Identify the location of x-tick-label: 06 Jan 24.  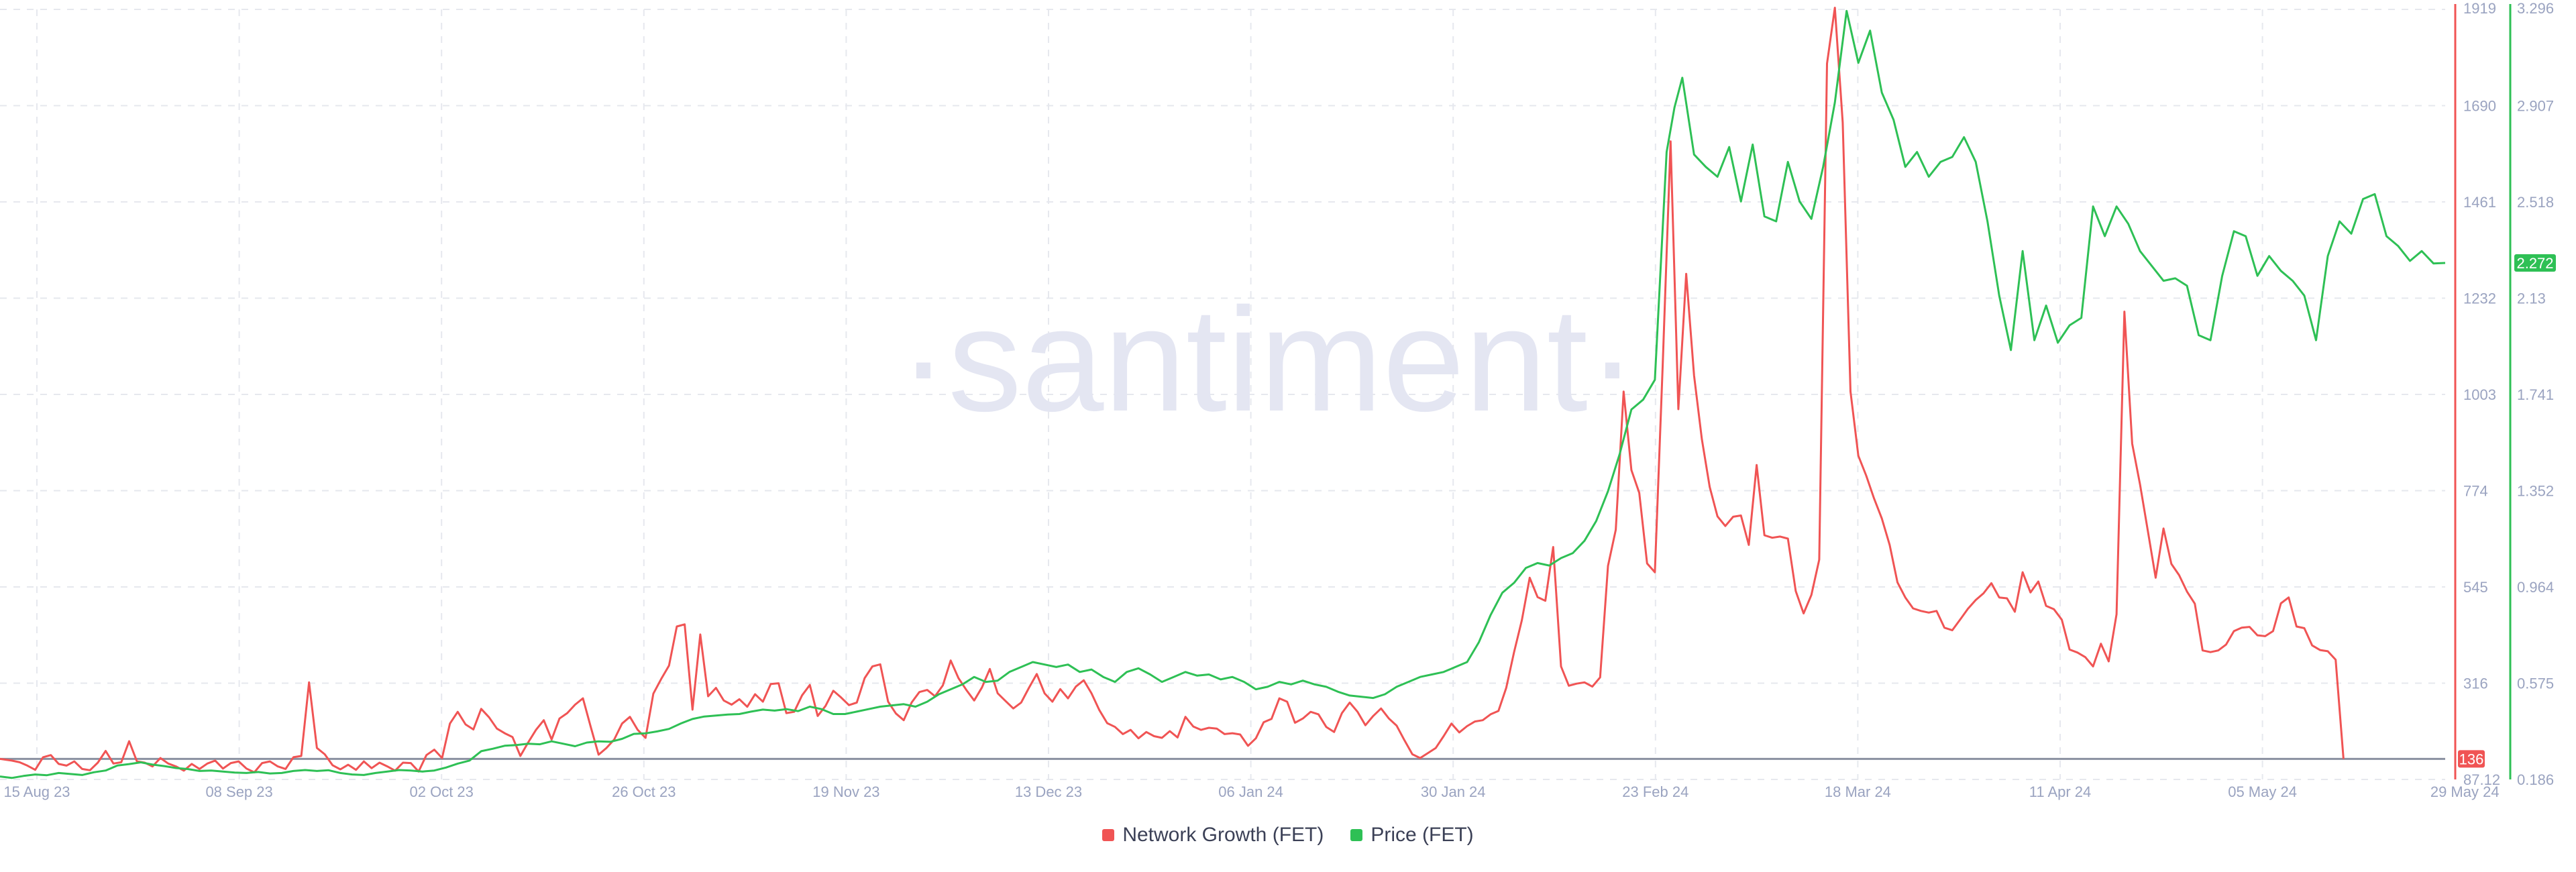
(1250, 791).